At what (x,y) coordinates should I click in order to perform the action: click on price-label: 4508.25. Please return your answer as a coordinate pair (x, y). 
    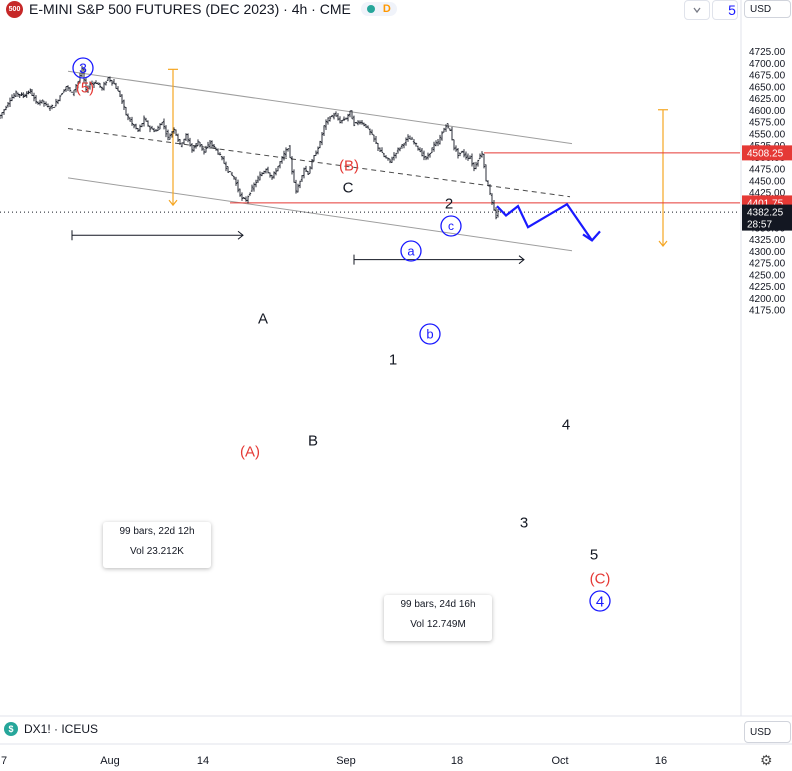
    Looking at the image, I should click on (765, 153).